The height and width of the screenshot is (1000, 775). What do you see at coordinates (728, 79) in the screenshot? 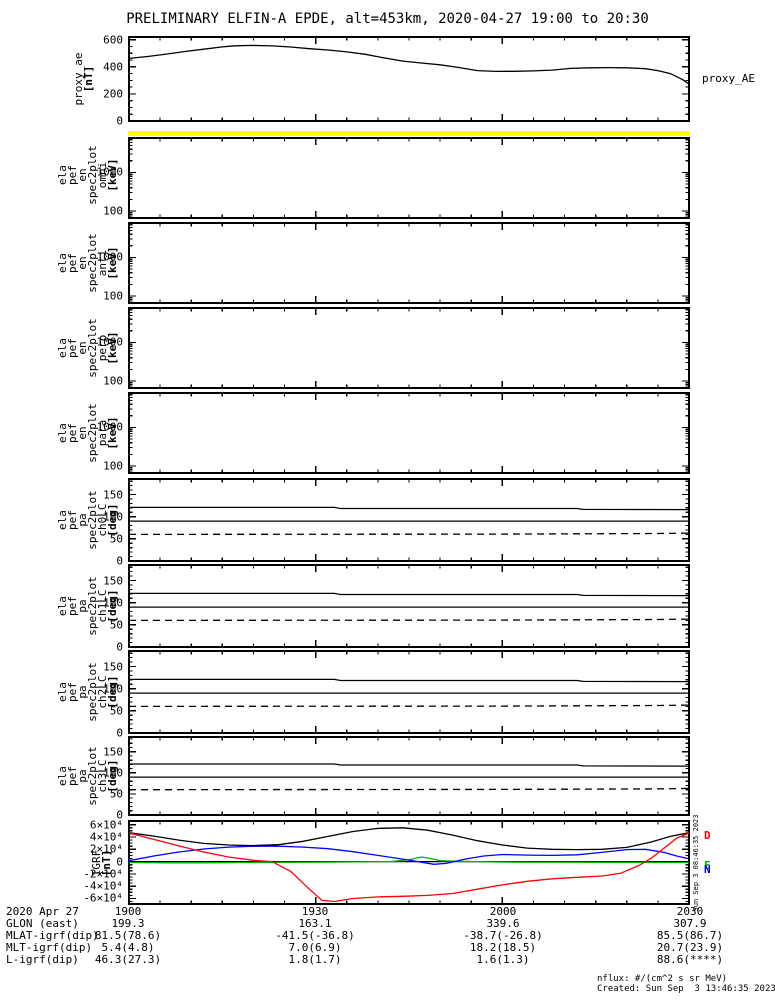
I see `series-label-proxy-ae: proxy_AE` at bounding box center [728, 79].